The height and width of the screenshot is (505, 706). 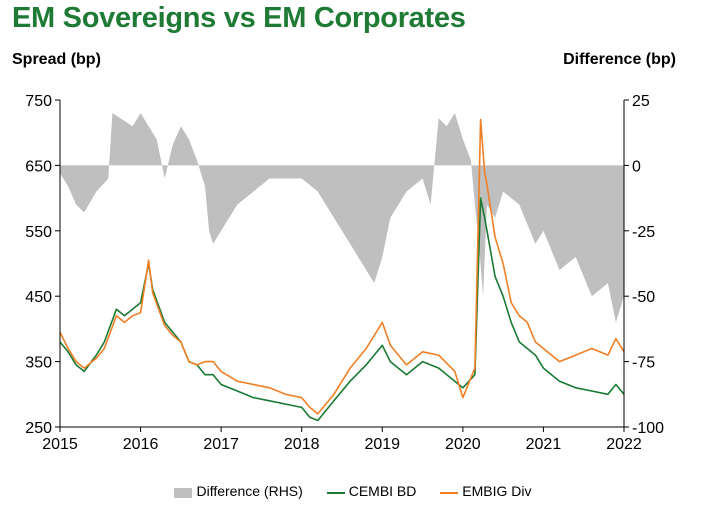 What do you see at coordinates (249, 491) in the screenshot?
I see `legend-label-difference: Difference (RHS)` at bounding box center [249, 491].